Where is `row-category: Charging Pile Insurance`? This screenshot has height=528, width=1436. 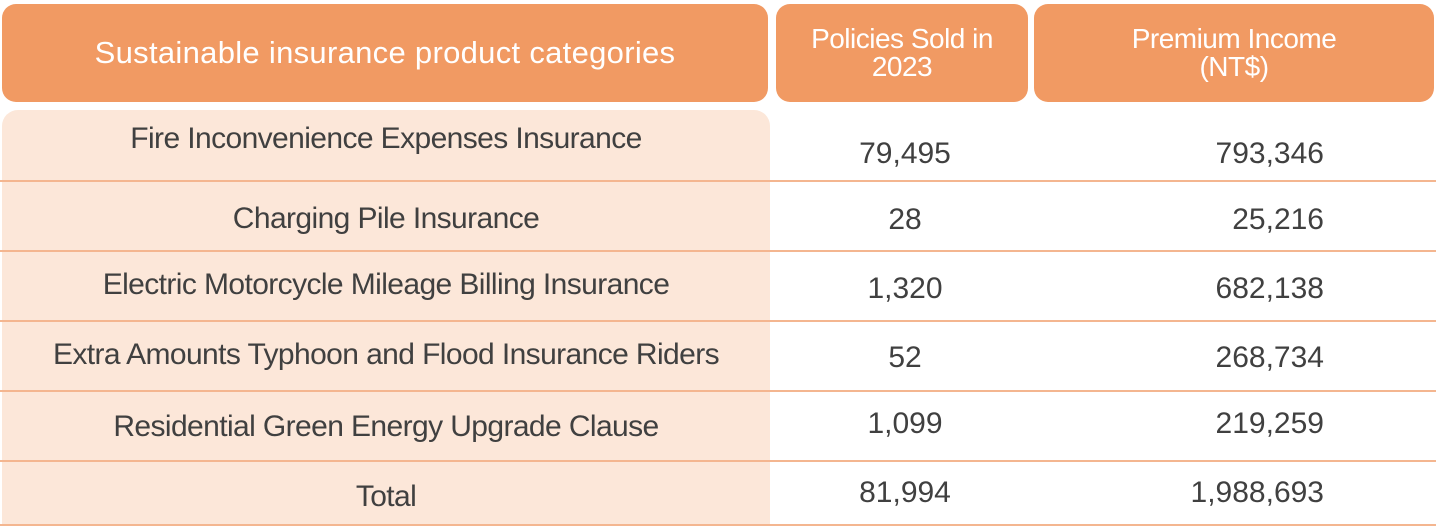 row-category: Charging Pile Insurance is located at coordinates (386, 218).